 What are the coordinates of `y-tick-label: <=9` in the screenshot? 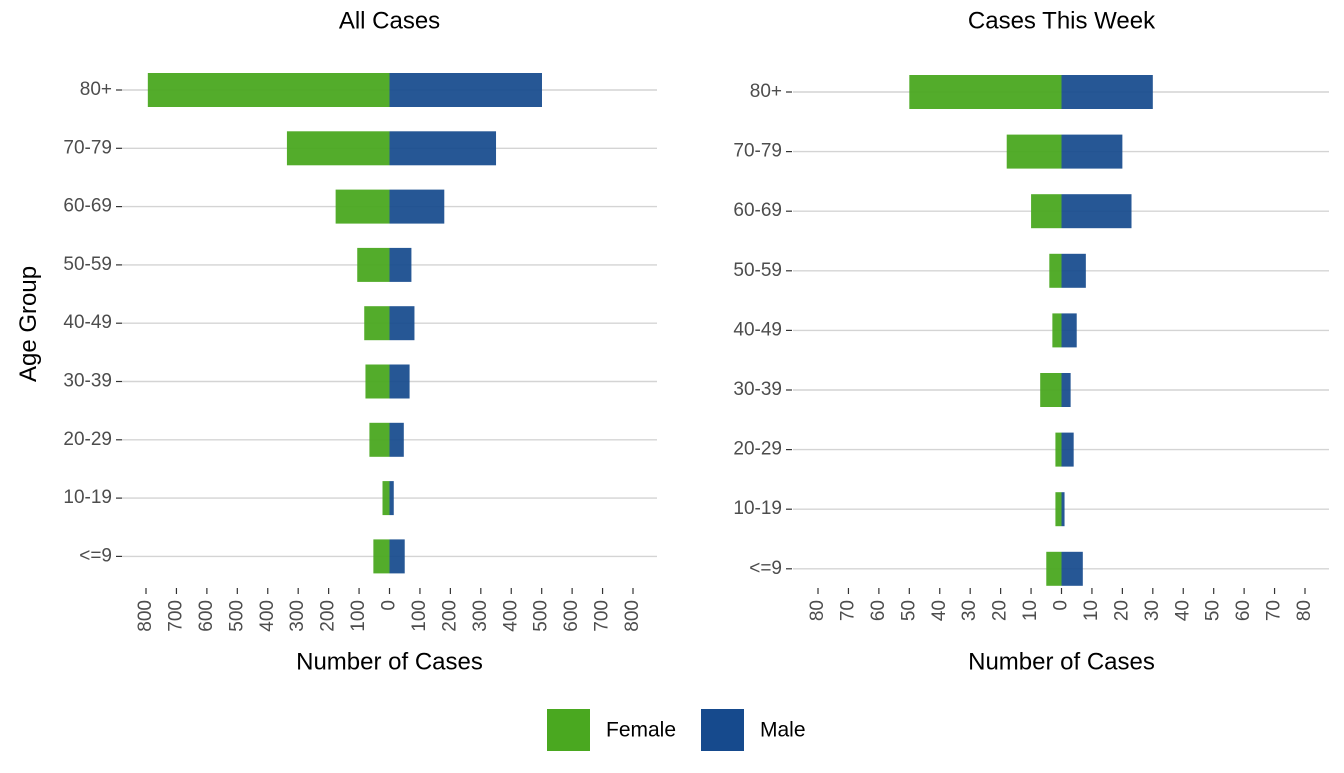 It's located at (765, 568).